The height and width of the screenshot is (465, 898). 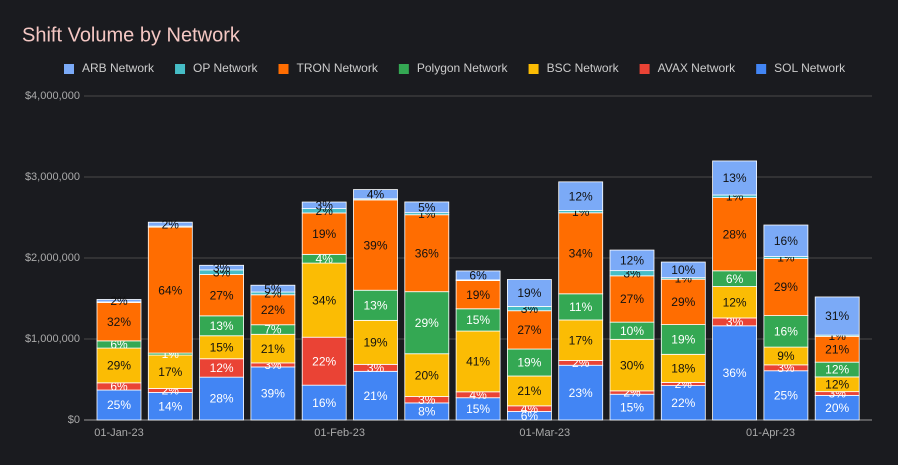 I want to click on data-label: 8%, so click(x=427, y=412).